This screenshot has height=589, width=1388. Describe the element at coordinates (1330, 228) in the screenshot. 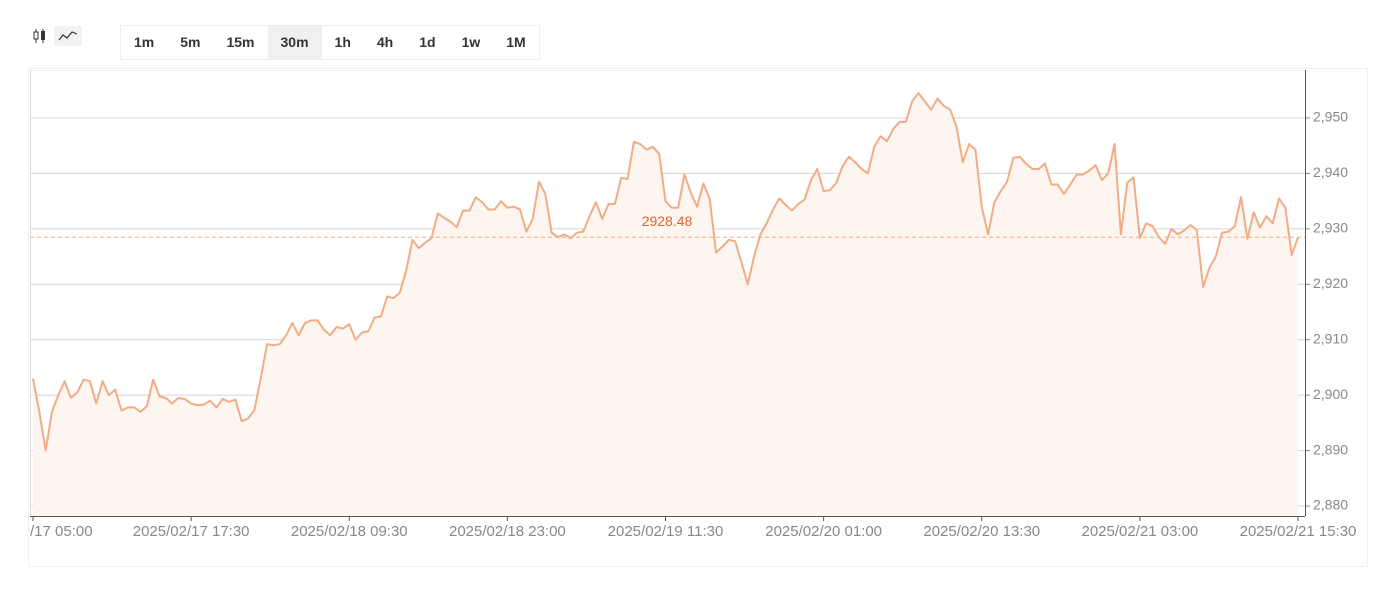

I see `y-tick-label: 2,930` at that location.